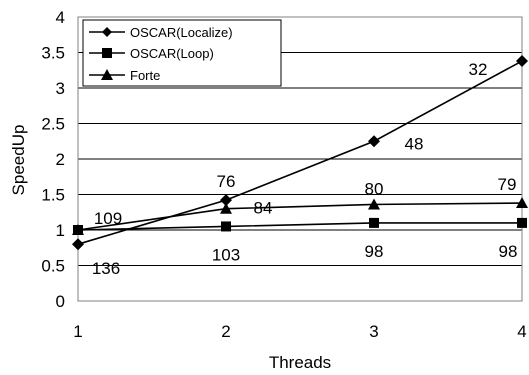  What do you see at coordinates (108, 218) in the screenshot?
I see `data-label: 109` at bounding box center [108, 218].